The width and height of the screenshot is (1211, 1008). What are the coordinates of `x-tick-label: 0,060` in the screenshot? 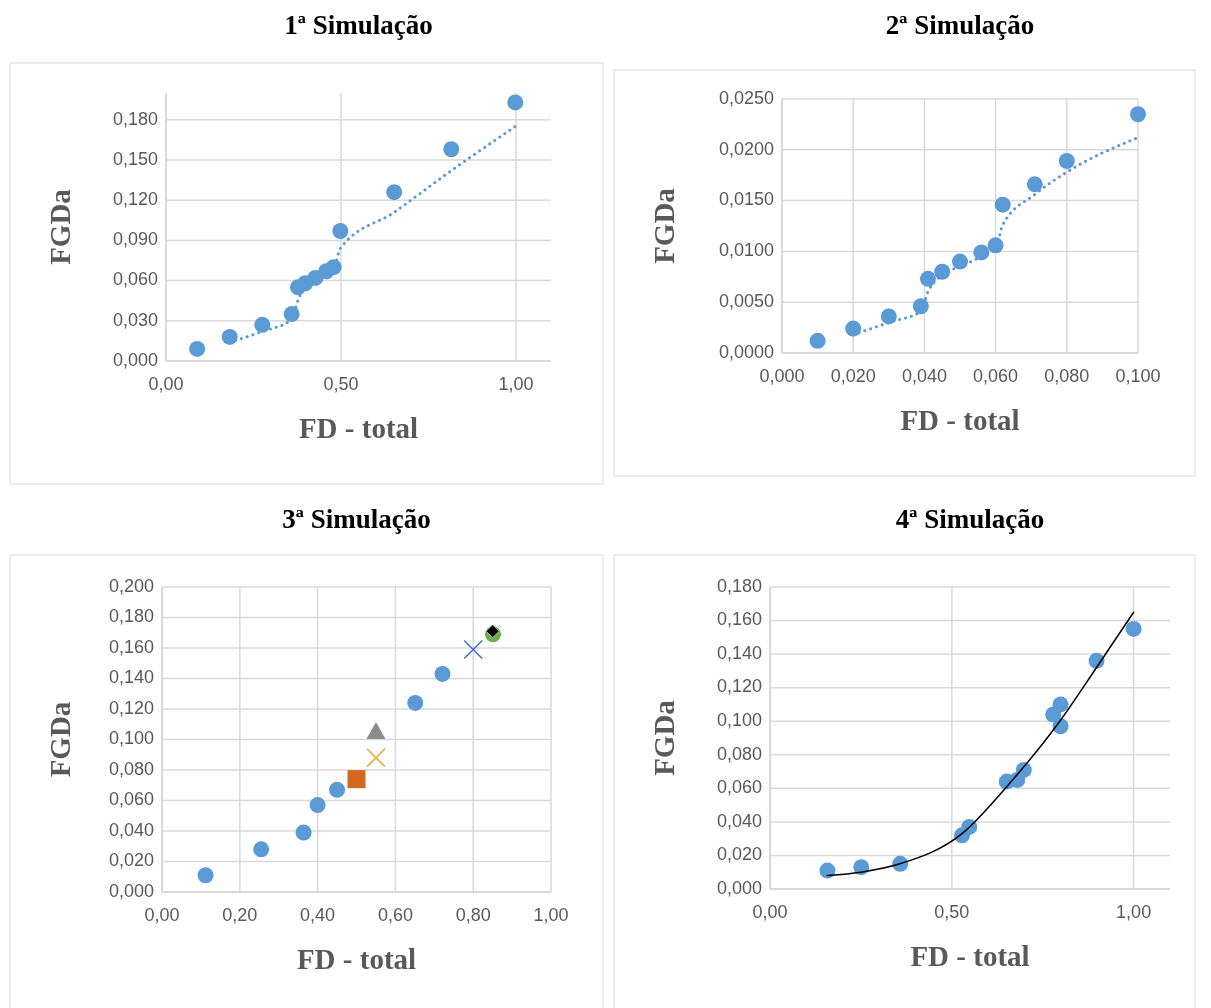 It's located at (996, 375).